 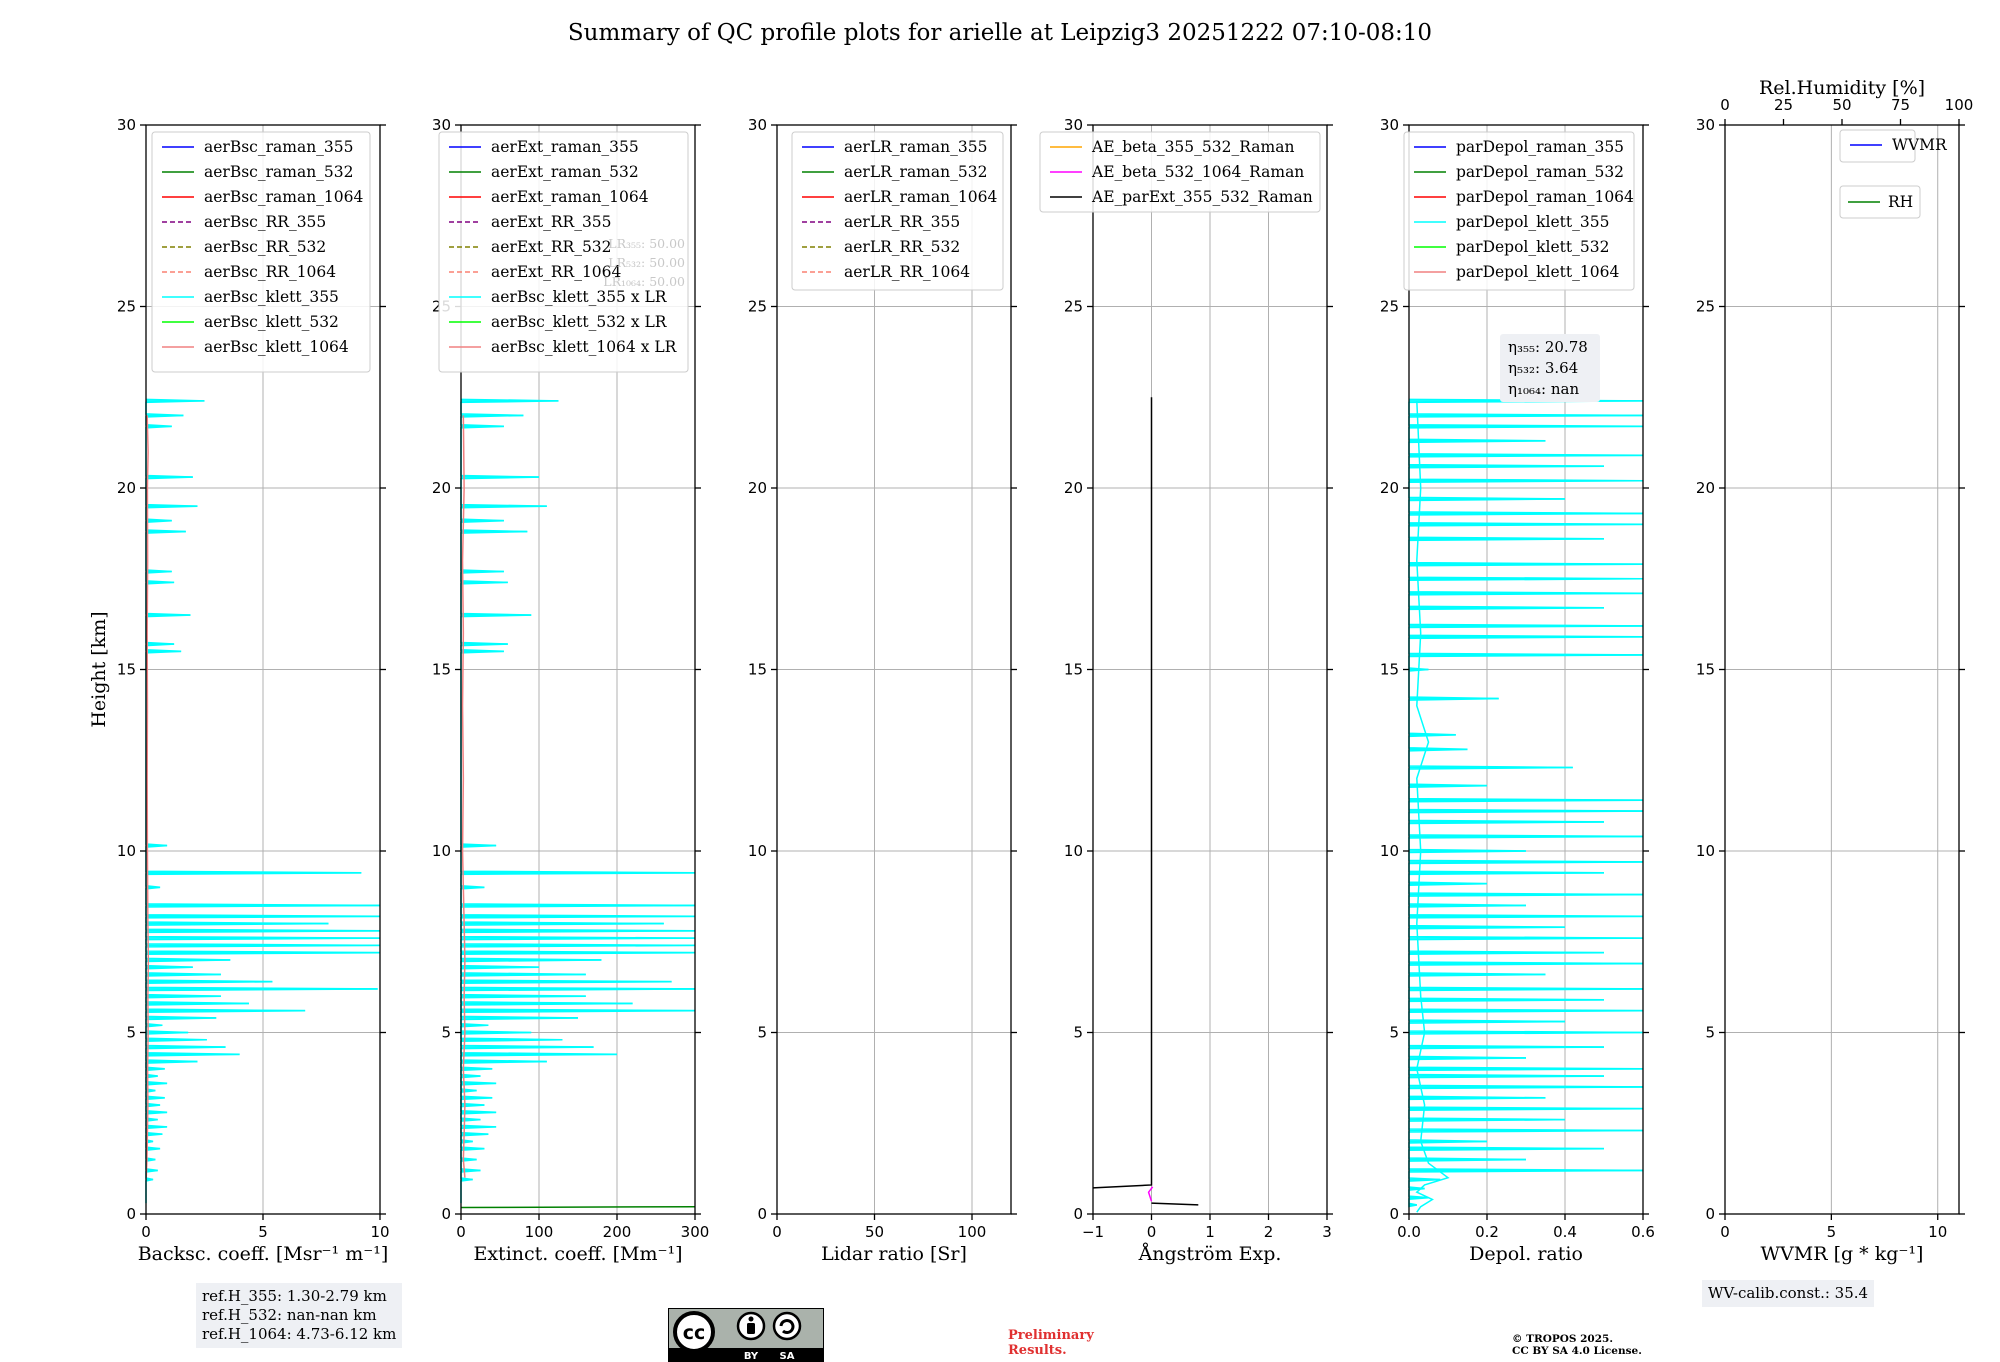 I want to click on ext-xtick-label: 0, so click(x=461, y=1232).